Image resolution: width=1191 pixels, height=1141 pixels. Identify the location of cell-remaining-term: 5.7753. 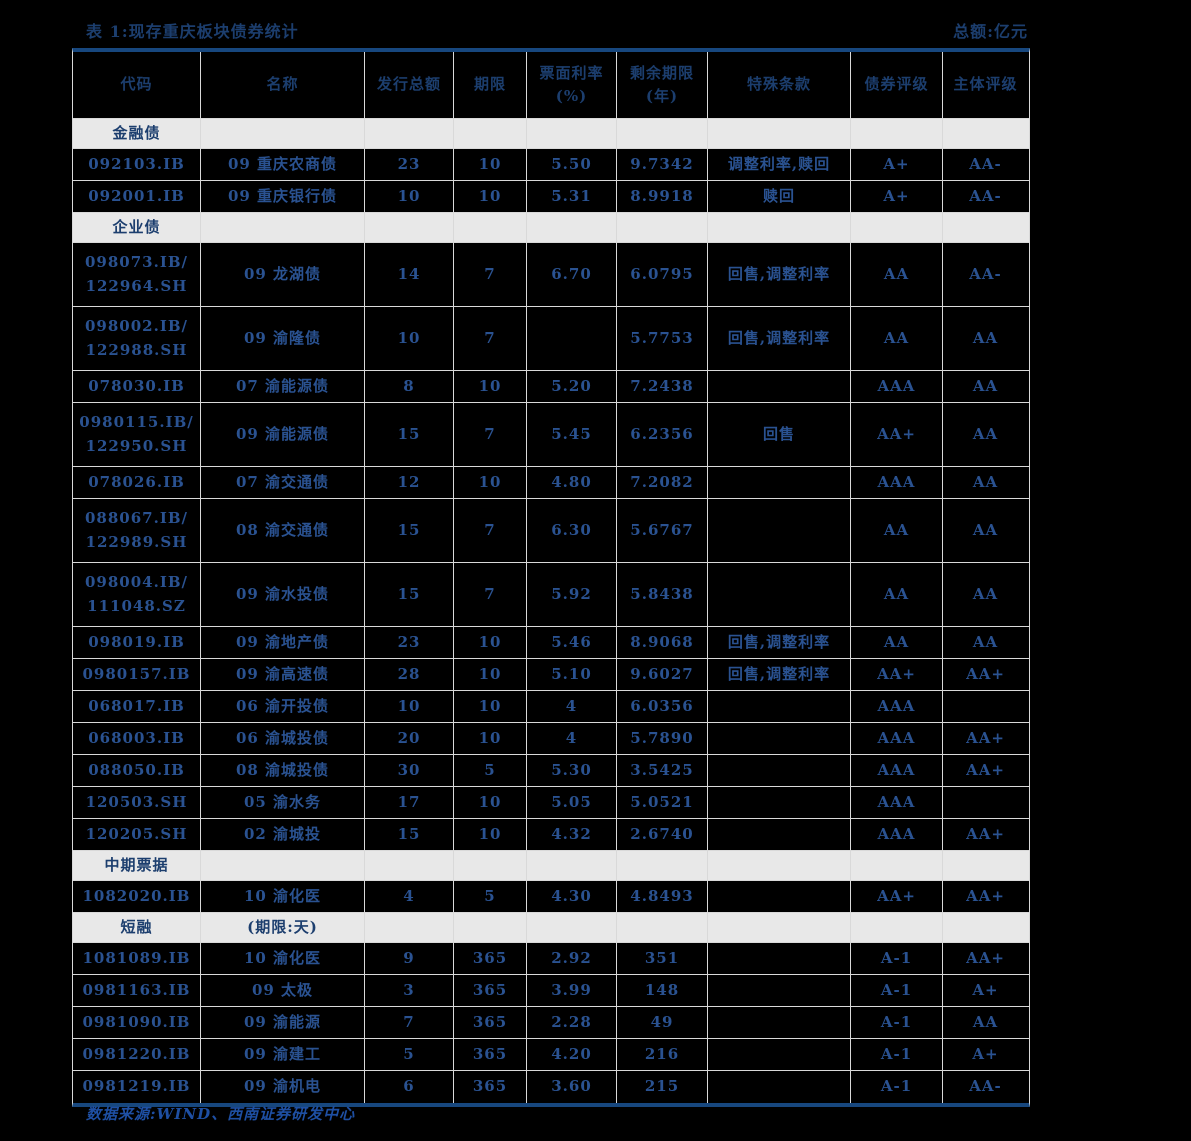
(662, 338).